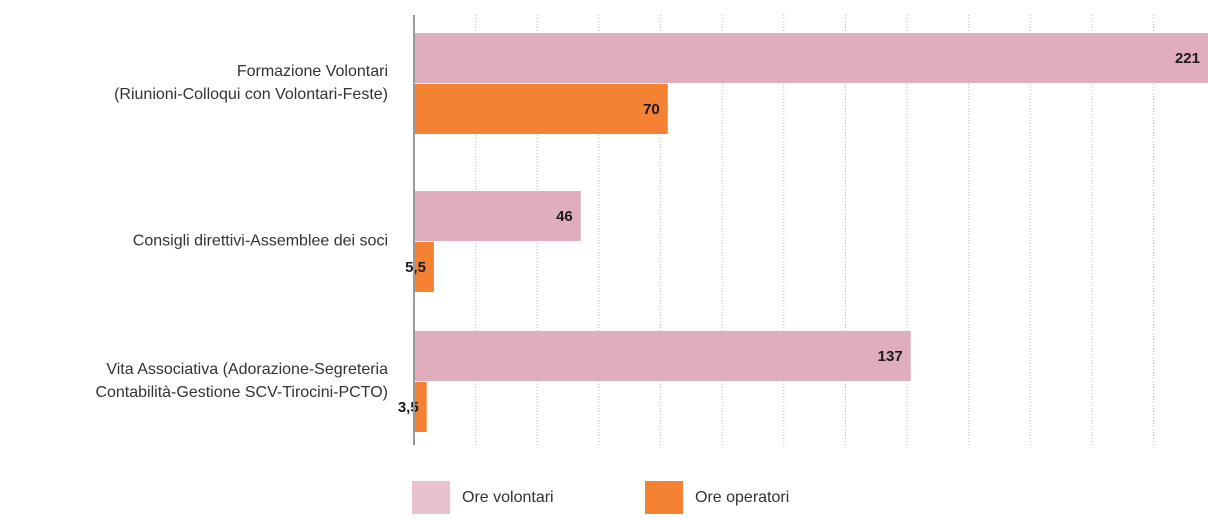 Image resolution: width=1208 pixels, height=519 pixels. Describe the element at coordinates (408, 407) in the screenshot. I see `value-label: 3,5` at that location.